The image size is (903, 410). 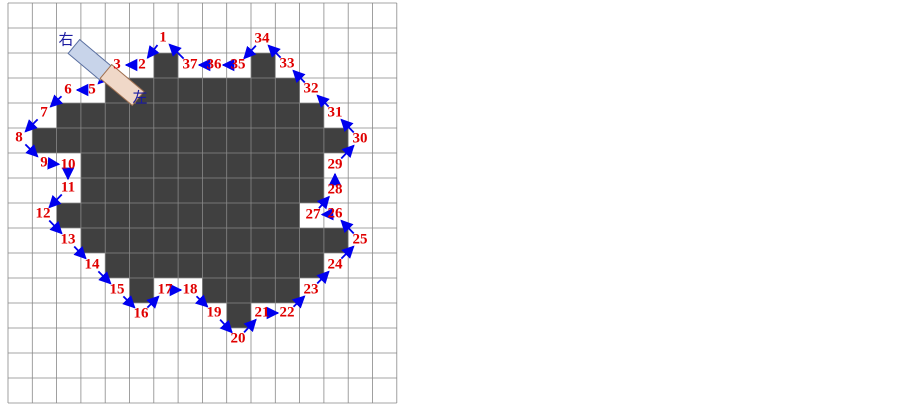 I want to click on node-label: 13, so click(x=68, y=239).